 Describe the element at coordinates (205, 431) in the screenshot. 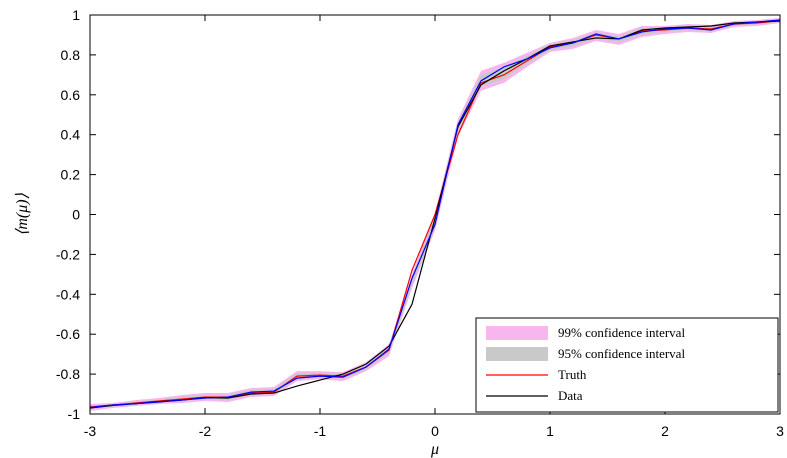

I see `x-tick-label: -2` at that location.